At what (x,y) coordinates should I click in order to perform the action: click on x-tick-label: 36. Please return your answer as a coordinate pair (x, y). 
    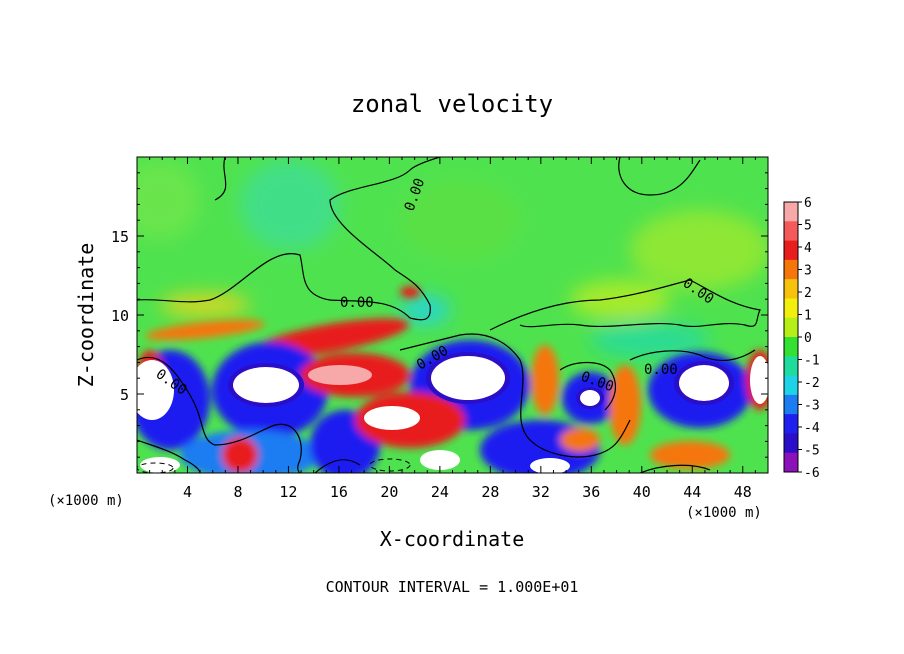
    Looking at the image, I should click on (591, 492).